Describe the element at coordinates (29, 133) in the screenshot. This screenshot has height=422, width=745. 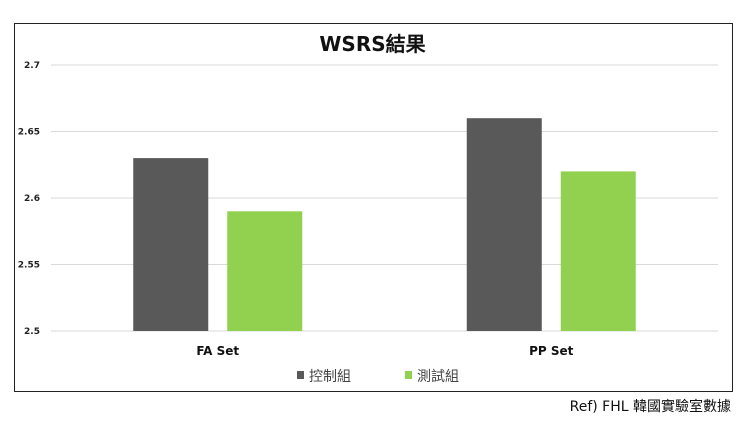
I see `y-tick-label: 2.65` at that location.